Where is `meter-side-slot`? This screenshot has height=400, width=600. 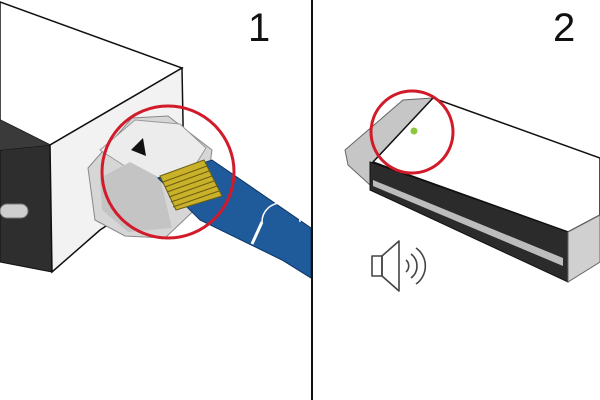
meter-side-slot is located at coordinates (14, 211).